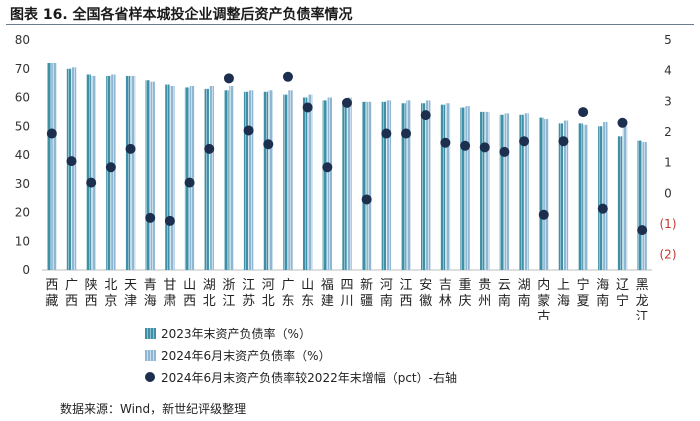 The width and height of the screenshot is (700, 421). I want to click on x-tick-label: 安, so click(425, 285).